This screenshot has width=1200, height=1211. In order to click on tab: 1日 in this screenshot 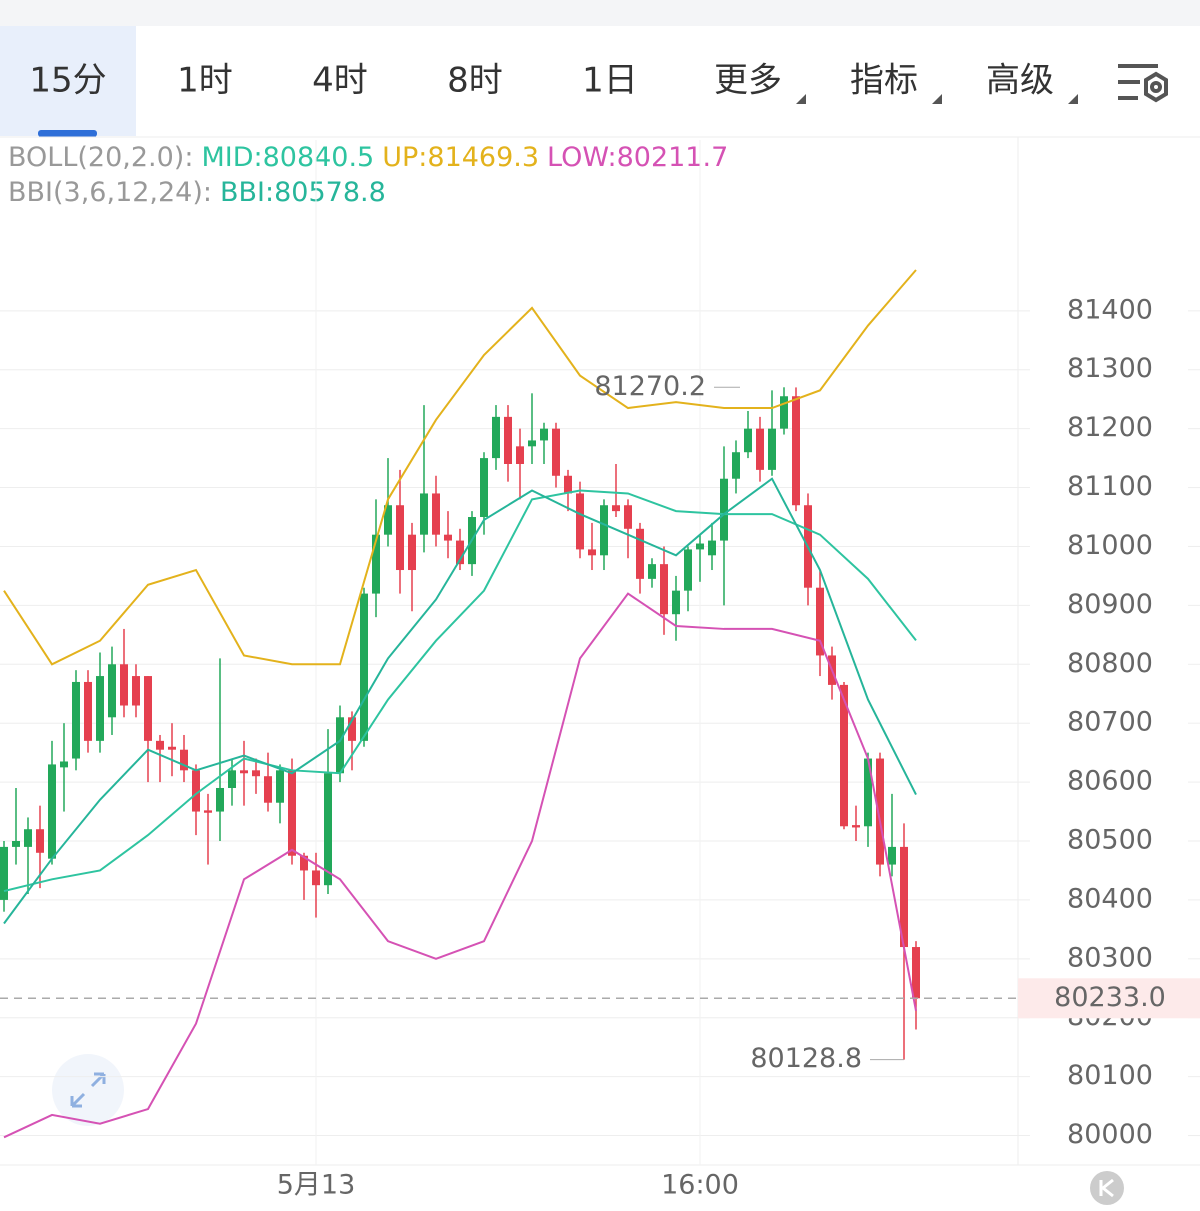, I will do `click(610, 81)`.